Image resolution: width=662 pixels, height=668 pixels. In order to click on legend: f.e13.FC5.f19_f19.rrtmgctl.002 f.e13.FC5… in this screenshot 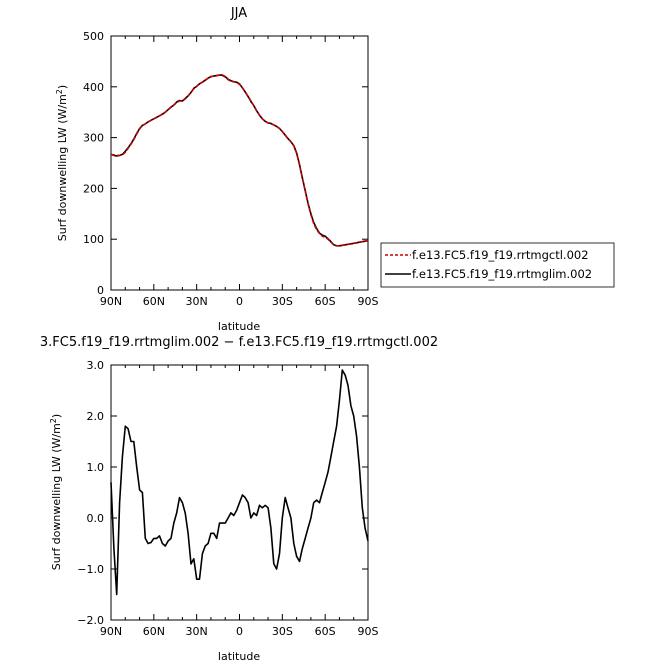, I will do `click(497, 265)`.